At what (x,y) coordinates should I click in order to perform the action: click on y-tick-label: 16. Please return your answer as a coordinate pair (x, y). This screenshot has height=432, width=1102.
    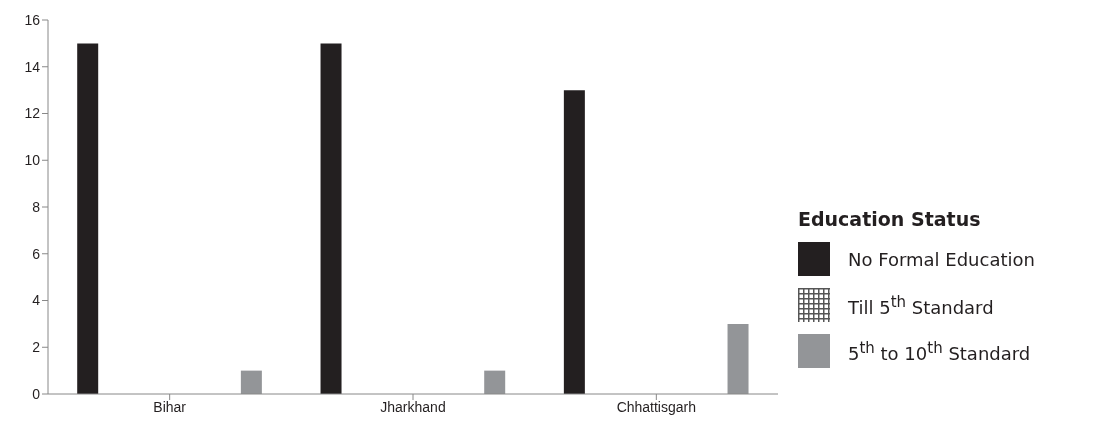
    Looking at the image, I should click on (32, 19).